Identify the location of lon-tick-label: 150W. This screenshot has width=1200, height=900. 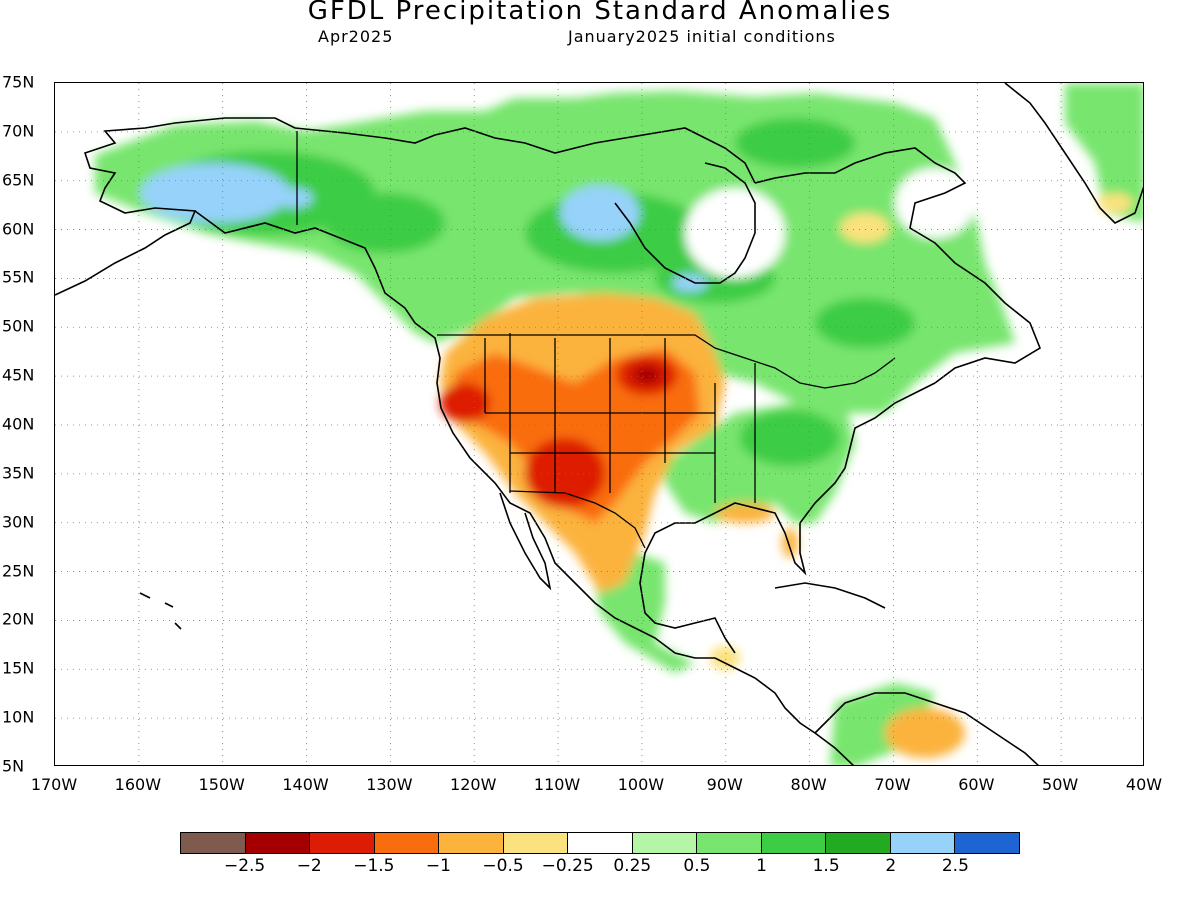
(221, 784).